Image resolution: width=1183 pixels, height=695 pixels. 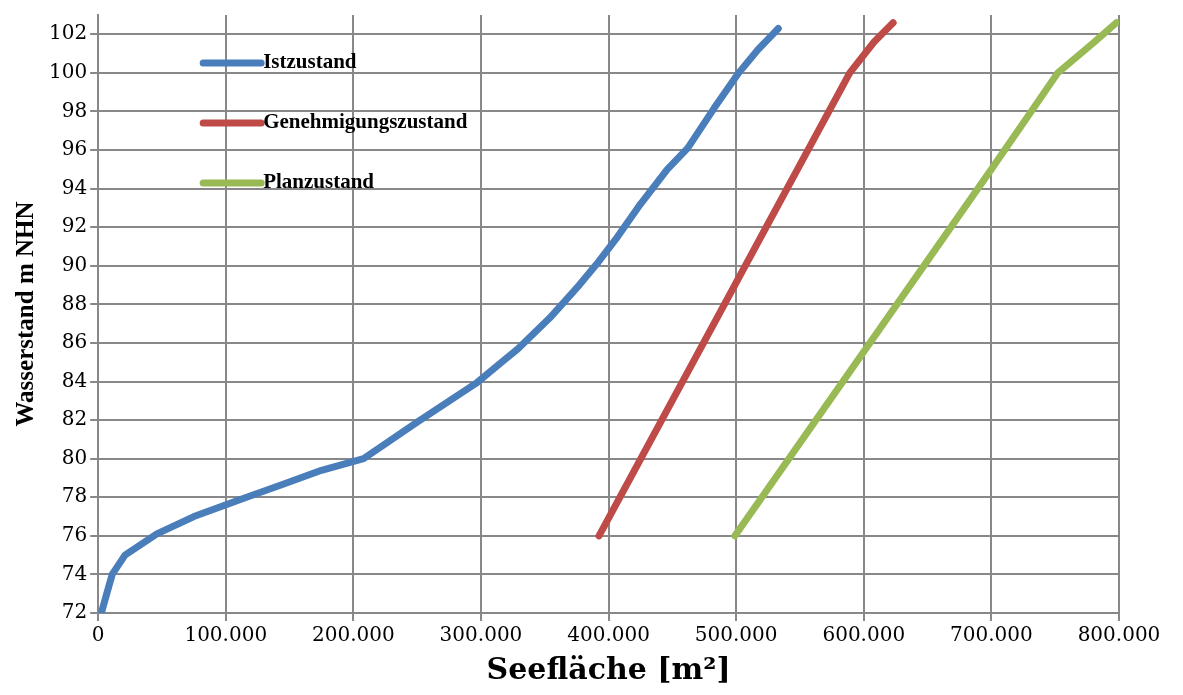 I want to click on y-tick-label: 86, so click(x=74, y=341).